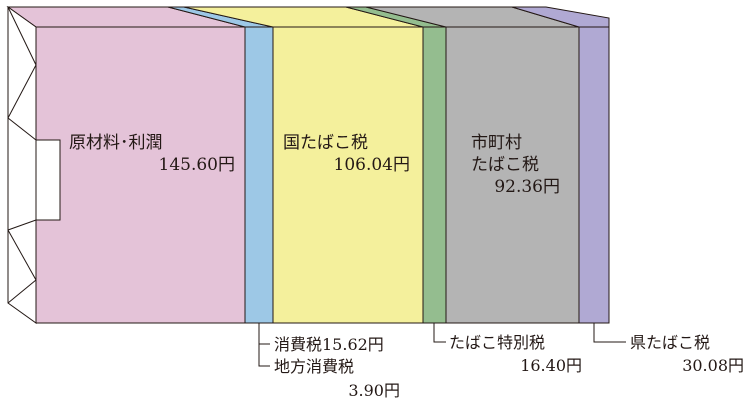 This screenshot has height=405, width=752. Describe the element at coordinates (314, 366) in the screenshot. I see `label-chiho-name: 地方消費税` at that location.